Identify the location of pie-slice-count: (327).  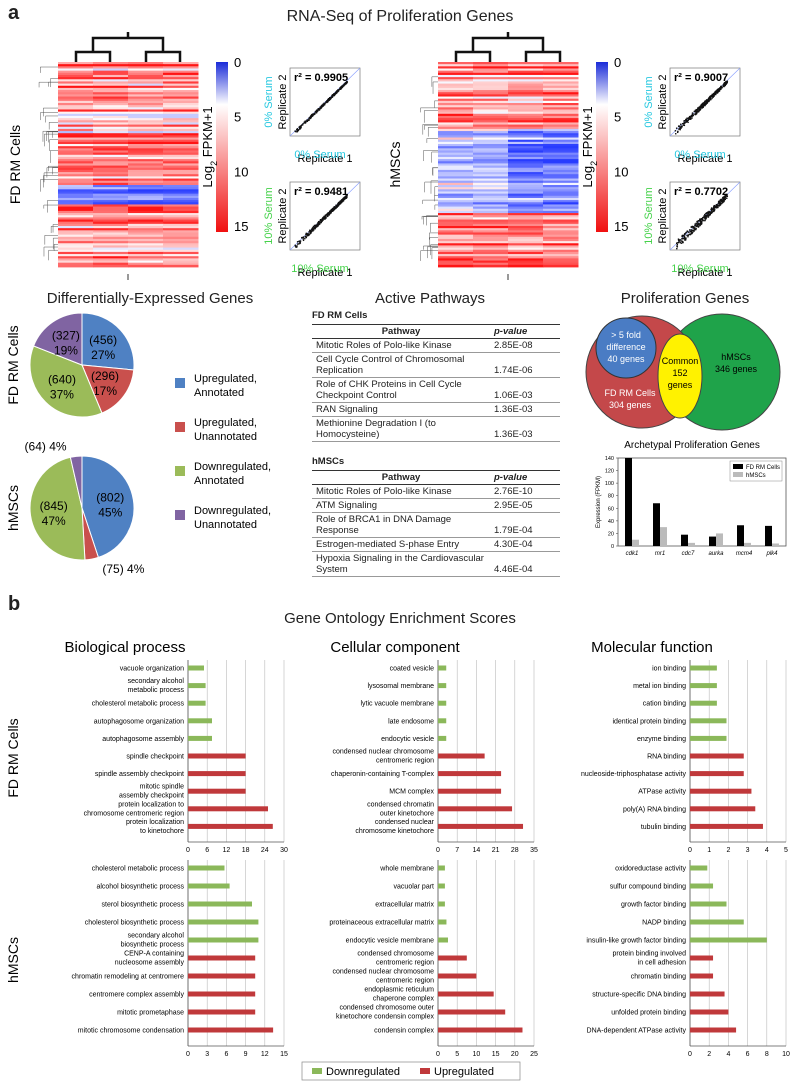
(66, 335).